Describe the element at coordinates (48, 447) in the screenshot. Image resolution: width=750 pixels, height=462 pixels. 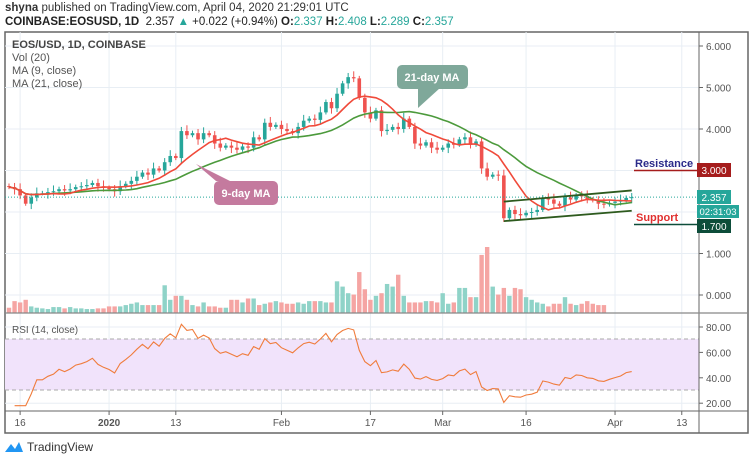
I see `tradingview-logo: TradingView` at that location.